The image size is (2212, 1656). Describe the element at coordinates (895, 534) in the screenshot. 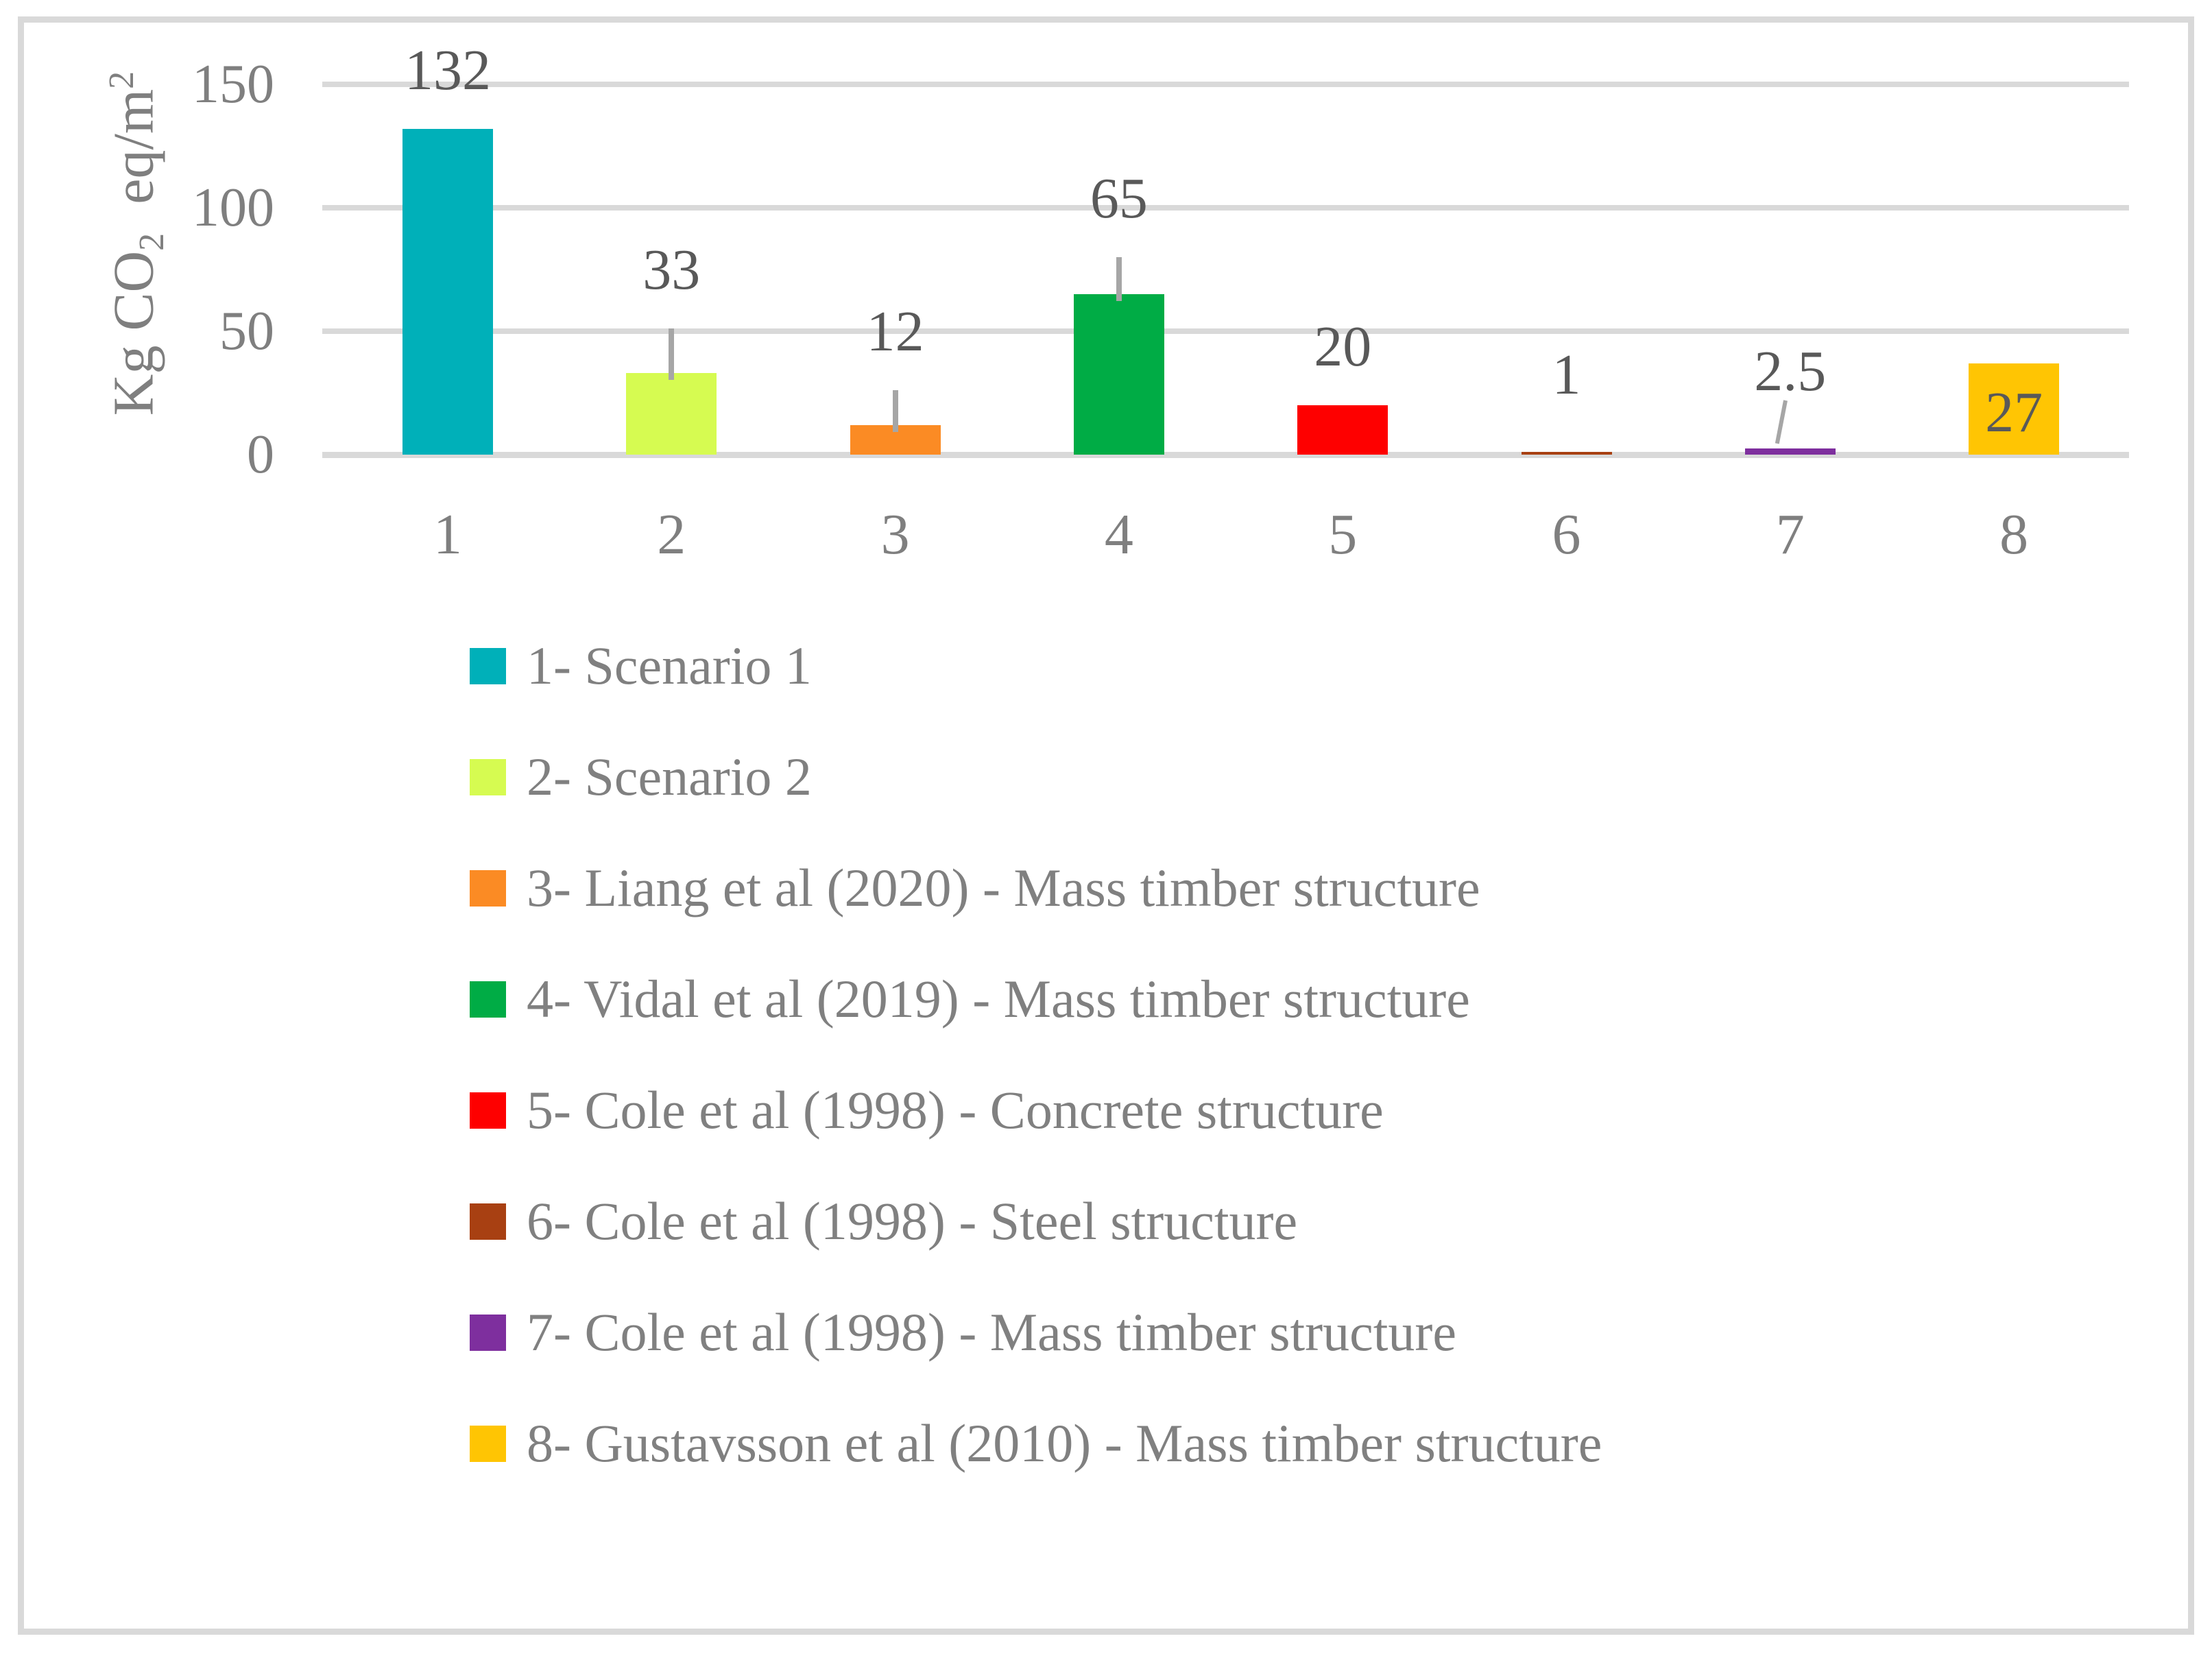

I see `x-tick-label-3: 3` at that location.